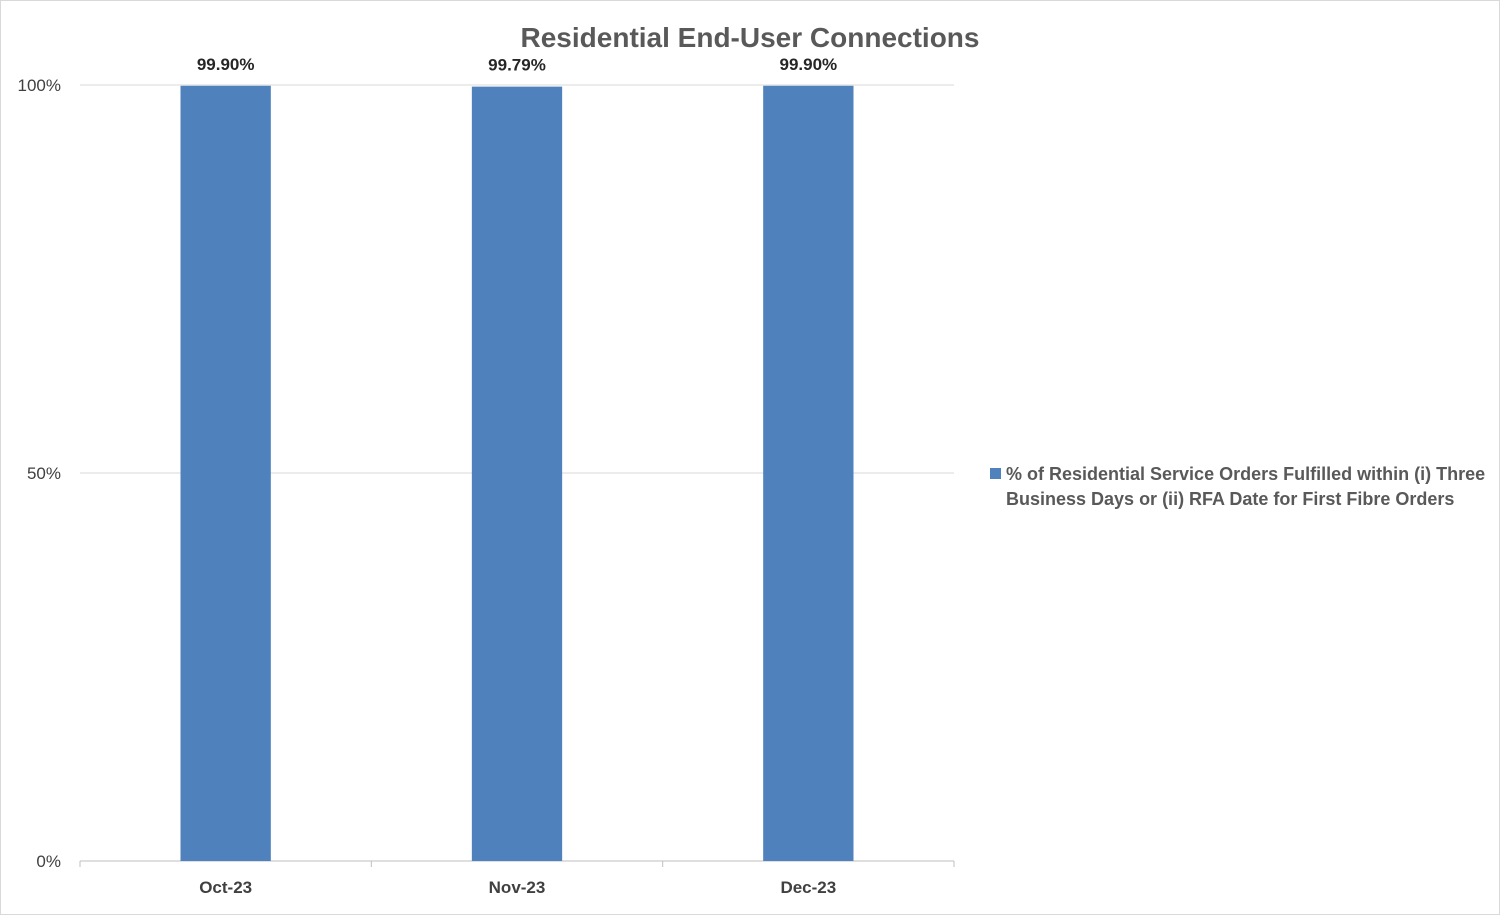 Image resolution: width=1500 pixels, height=915 pixels. I want to click on y-tick-label: 0%, so click(48, 861).